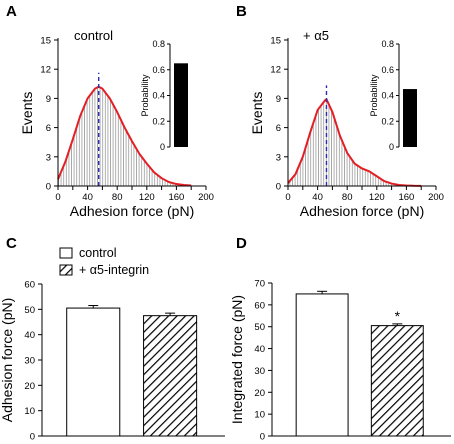  What do you see at coordinates (397, 381) in the screenshot?
I see `panel-d-bar-a5-integrin` at bounding box center [397, 381].